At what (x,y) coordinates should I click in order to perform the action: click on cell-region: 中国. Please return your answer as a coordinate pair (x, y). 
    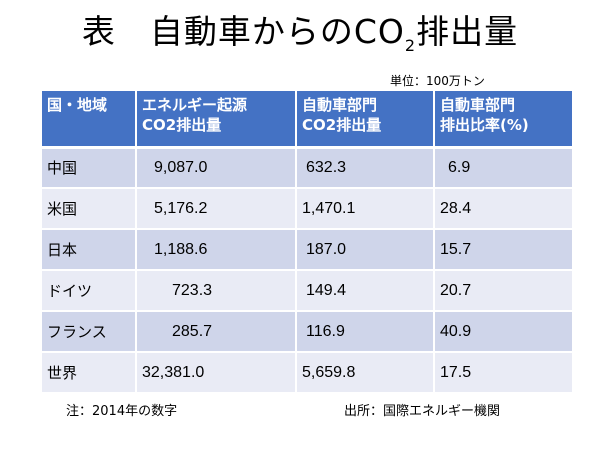
    Looking at the image, I should click on (89, 168).